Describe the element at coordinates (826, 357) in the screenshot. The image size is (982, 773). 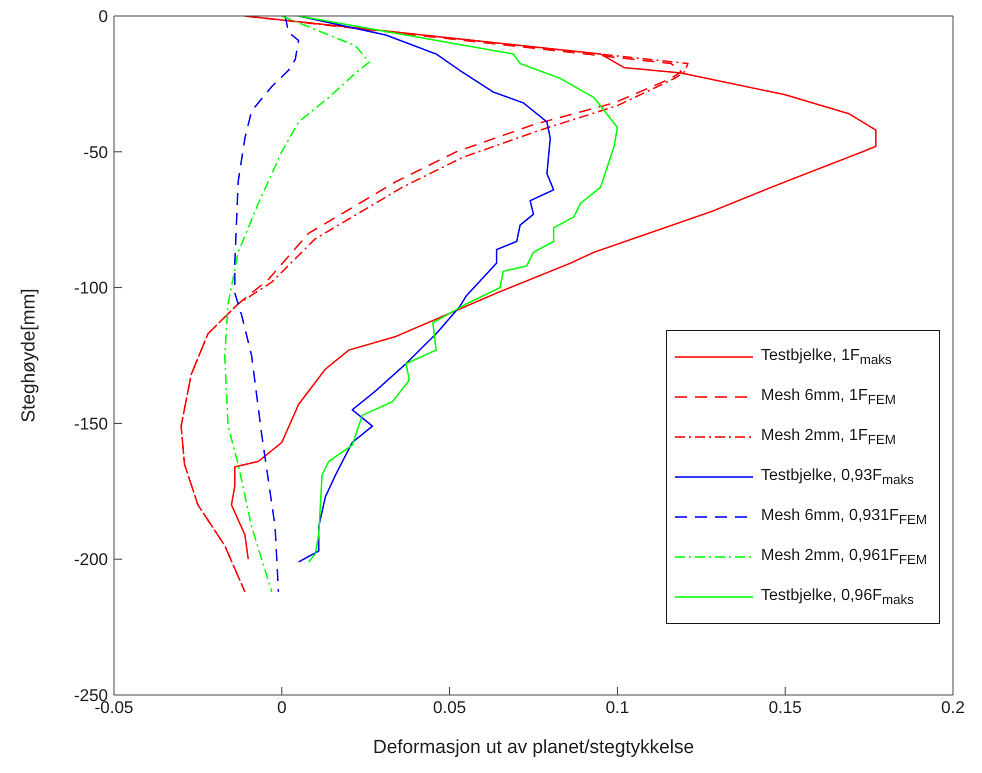
I see `legend-label: Testbjelke, 1F$_{maks}$` at that location.